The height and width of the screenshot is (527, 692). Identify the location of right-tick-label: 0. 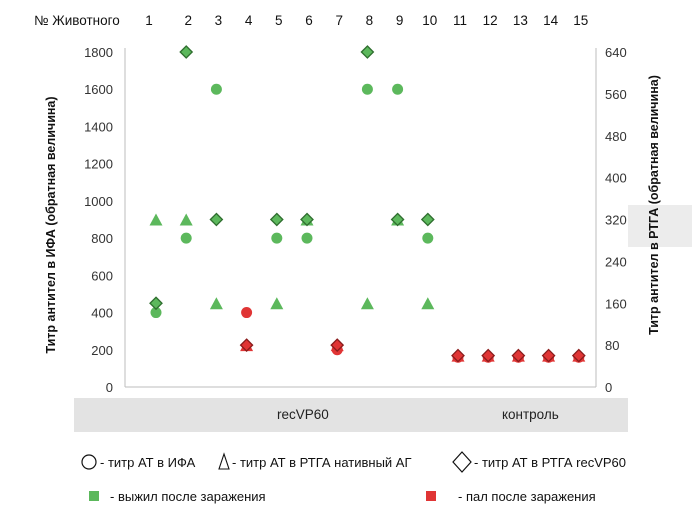
(608, 387).